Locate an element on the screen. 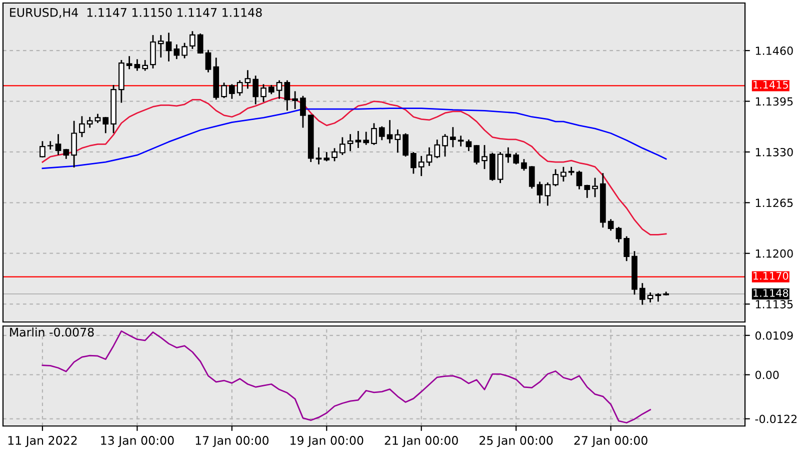 This screenshot has width=802, height=452. chart-title: Marlin -0.0078 is located at coordinates (52, 332).